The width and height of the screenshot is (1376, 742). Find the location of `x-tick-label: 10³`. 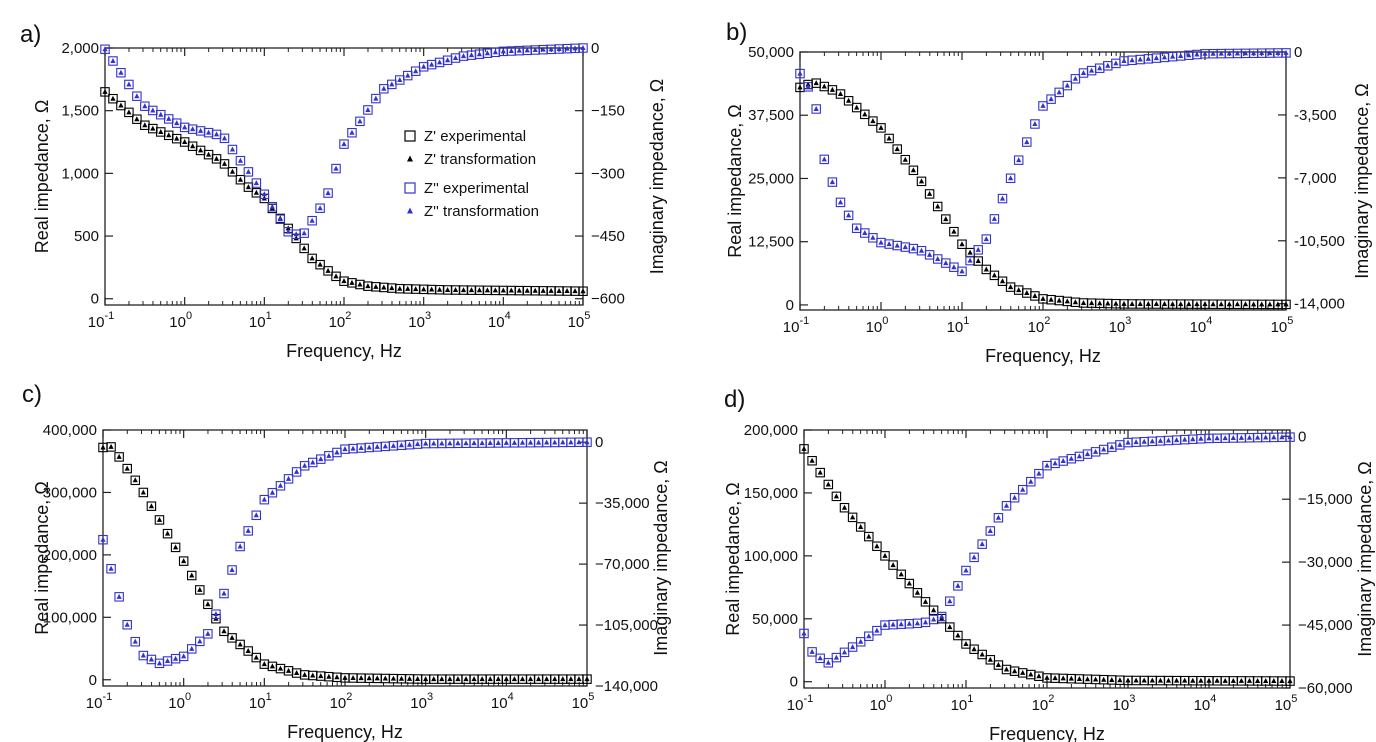

x-tick-label: 10³ is located at coordinates (421, 701).